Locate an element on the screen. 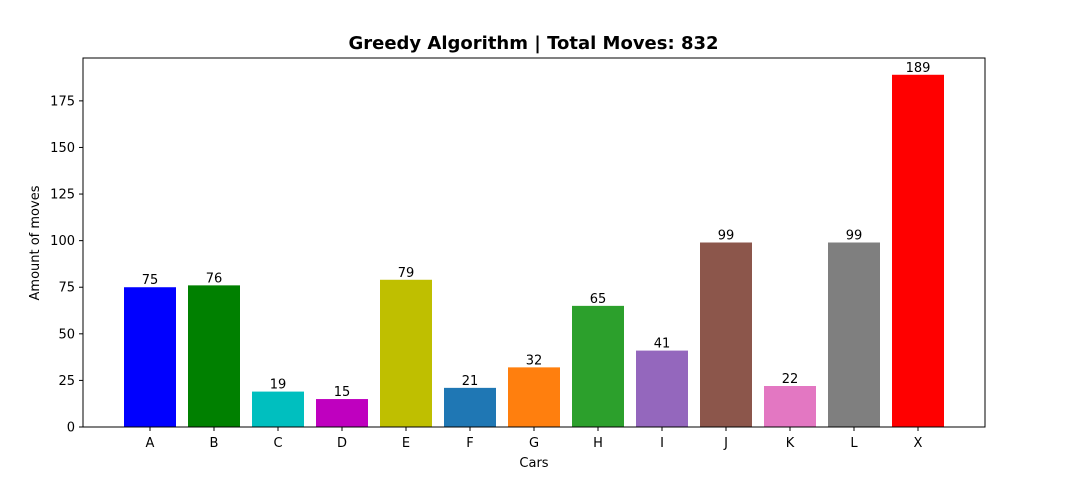 This screenshot has width=1068, height=480. value-label-b: 76 is located at coordinates (214, 278).